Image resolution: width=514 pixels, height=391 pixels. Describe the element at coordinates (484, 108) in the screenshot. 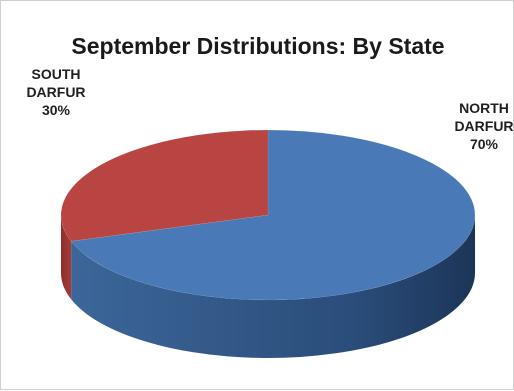

I see `label-line: NORTH` at that location.